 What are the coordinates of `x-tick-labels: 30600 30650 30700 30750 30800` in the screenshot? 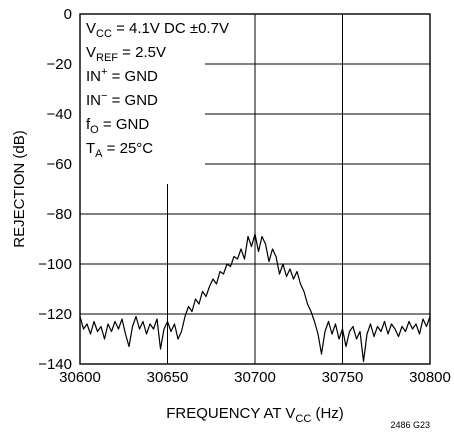 It's located at (255, 377).